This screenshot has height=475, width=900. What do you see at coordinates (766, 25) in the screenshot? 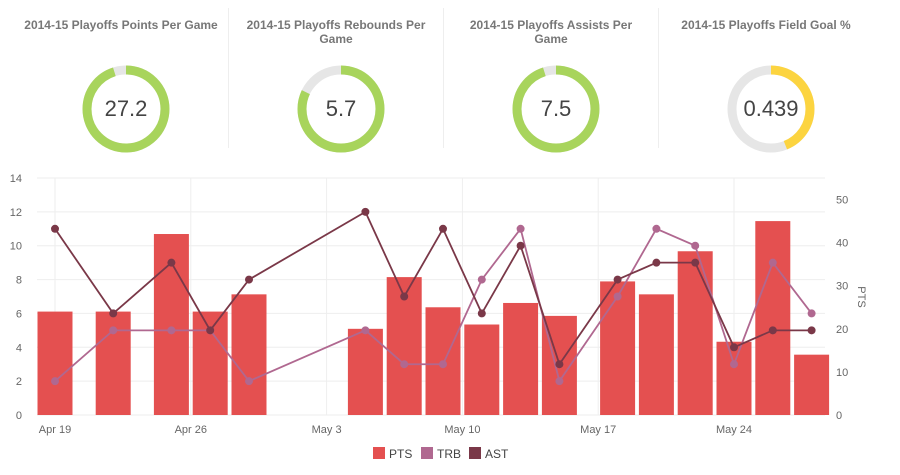
I see `stat-card-title: 2014-15 Playoffs Field Goal %` at bounding box center [766, 25].